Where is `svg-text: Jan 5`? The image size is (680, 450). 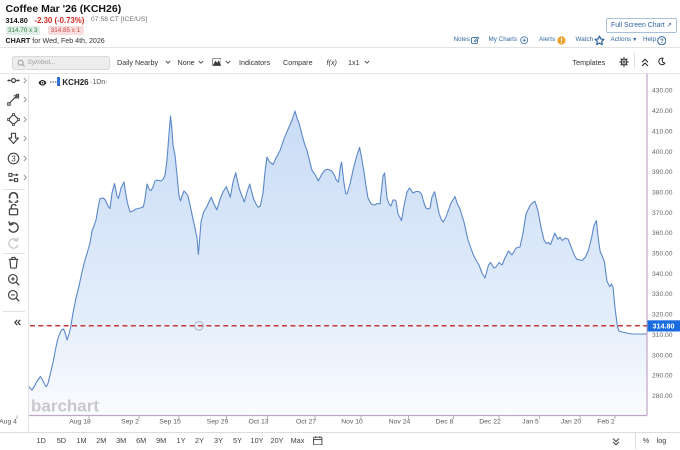
svg-text: Jan 5 is located at coordinates (530, 421).